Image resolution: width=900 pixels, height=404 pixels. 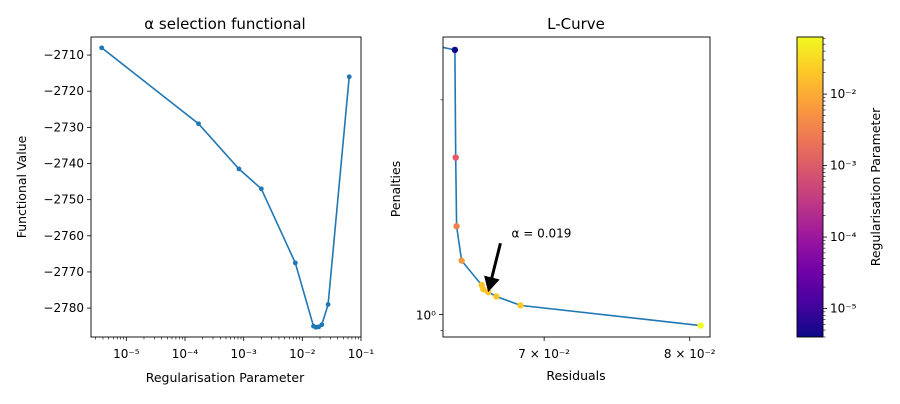 What do you see at coordinates (576, 24) in the screenshot?
I see `chart2-title: L-Curve` at bounding box center [576, 24].